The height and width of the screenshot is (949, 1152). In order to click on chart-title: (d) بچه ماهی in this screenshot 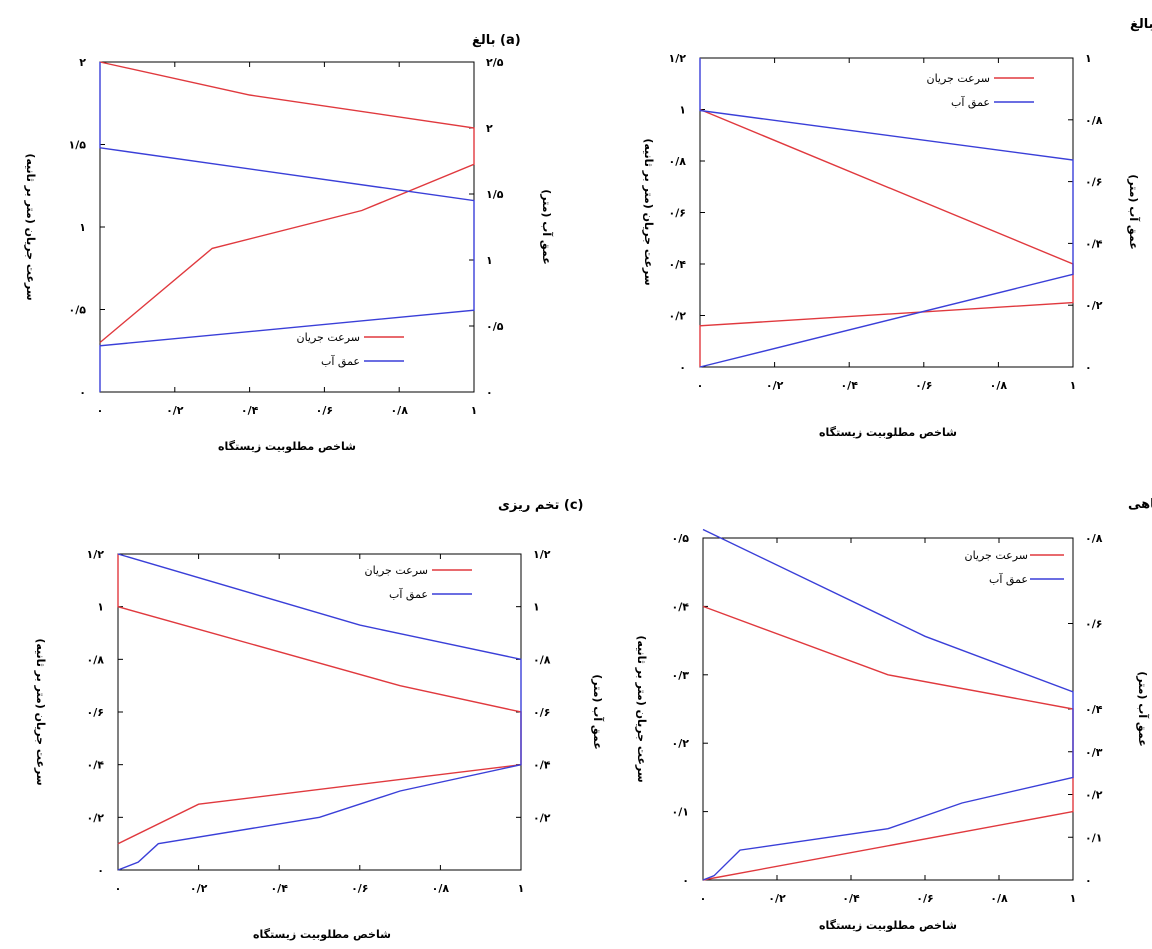, I will do `click(1140, 504)`.